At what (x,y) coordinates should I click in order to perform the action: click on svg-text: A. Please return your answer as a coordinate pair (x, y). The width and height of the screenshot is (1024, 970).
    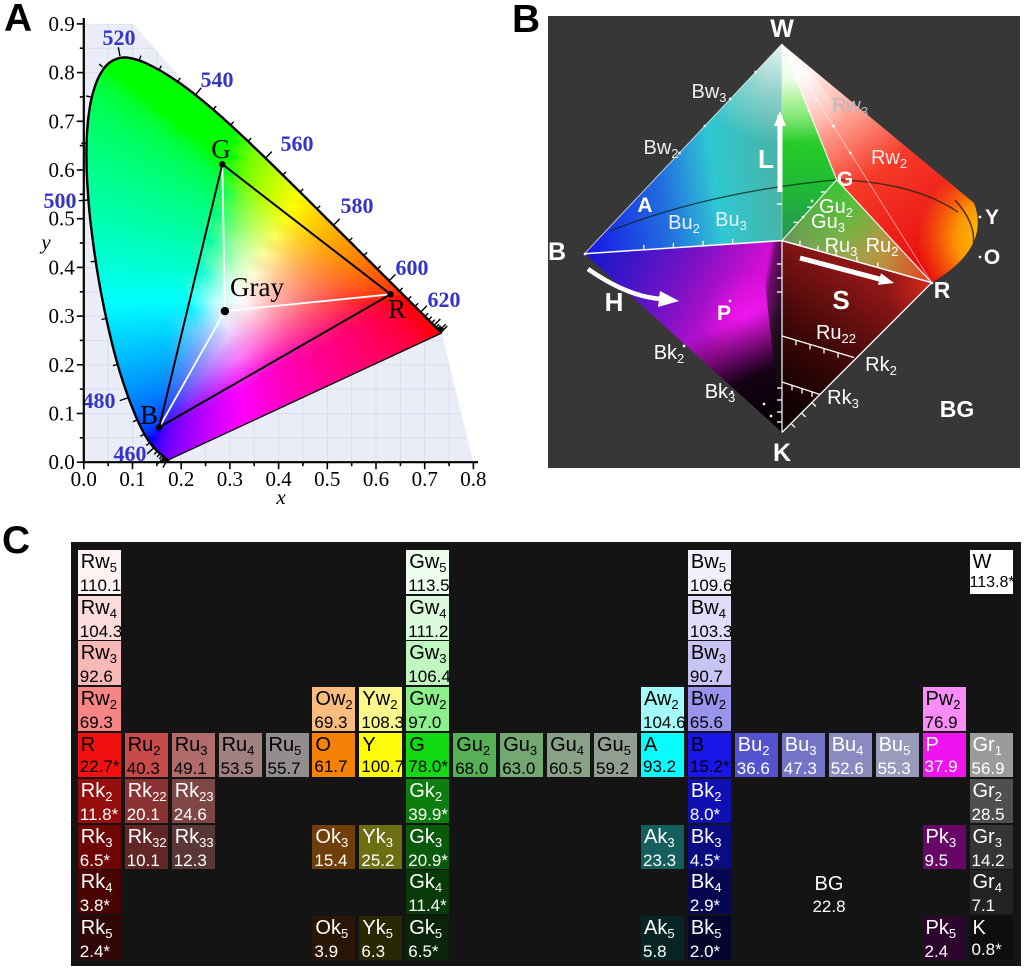
    Looking at the image, I should click on (644, 205).